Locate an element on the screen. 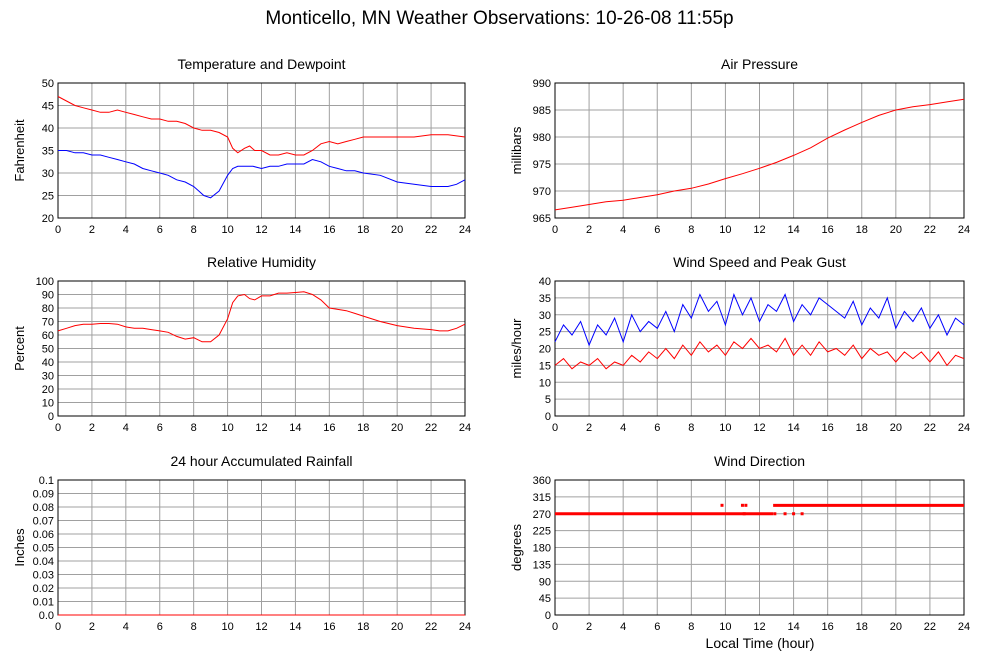 The image size is (999, 659). y-tick-label: 135 is located at coordinates (542, 565).